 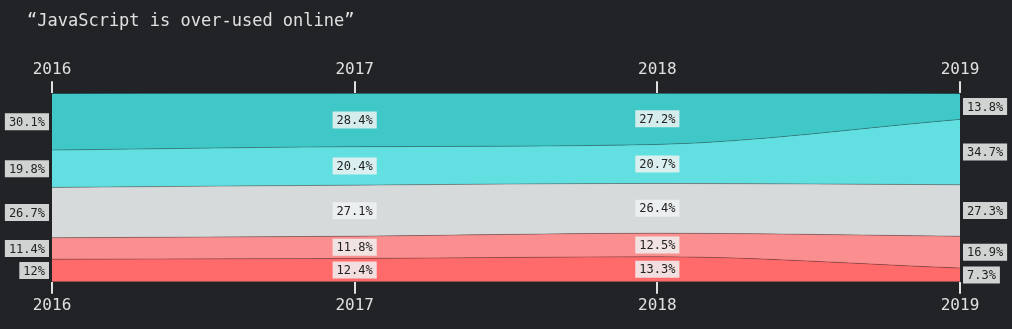 What do you see at coordinates (354, 304) in the screenshot?
I see `x-tick-label: 2017` at bounding box center [354, 304].